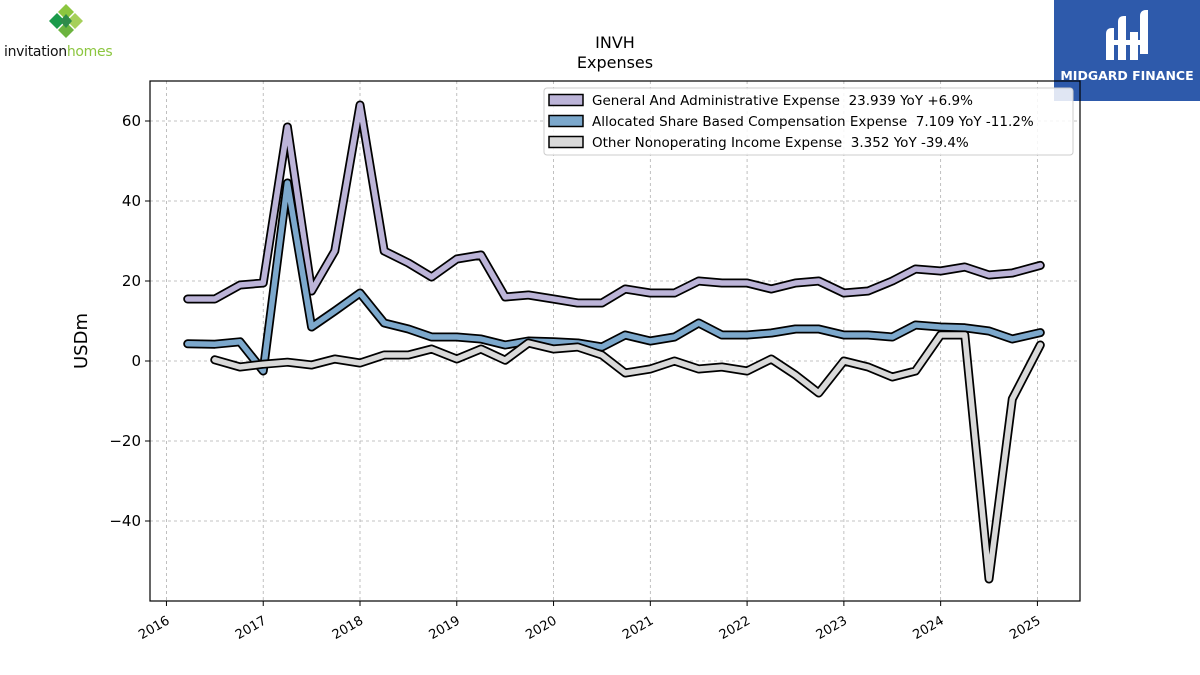 The width and height of the screenshot is (1200, 675). Describe the element at coordinates (131, 121) in the screenshot. I see `y-tick-label: 60` at that location.